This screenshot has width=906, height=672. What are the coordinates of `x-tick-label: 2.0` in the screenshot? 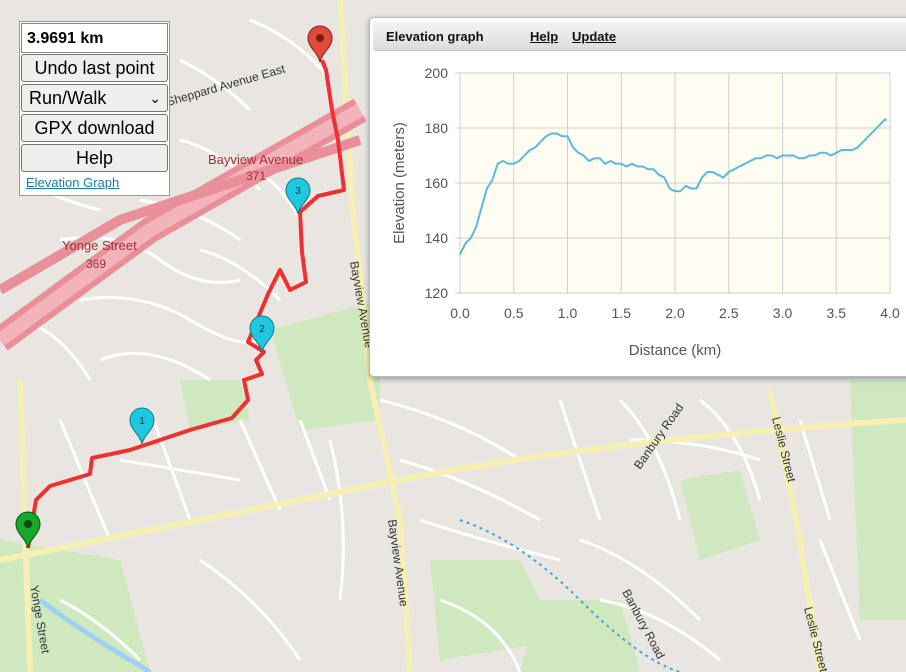 It's located at (675, 313).